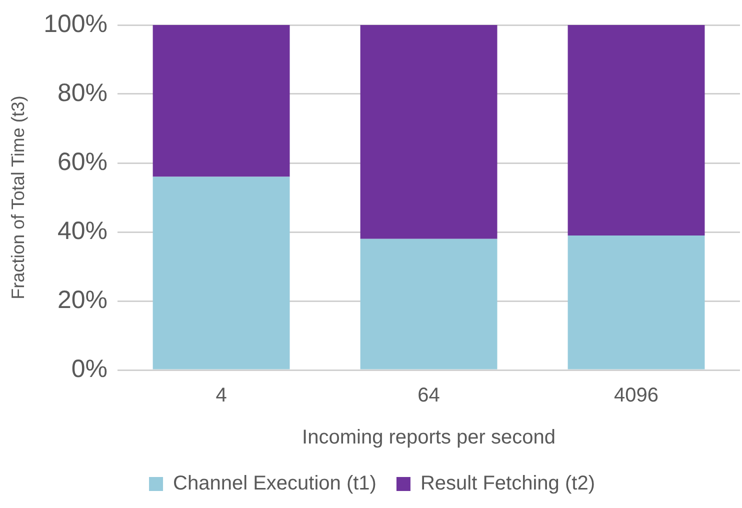 Image resolution: width=742 pixels, height=508 pixels. Describe the element at coordinates (18, 198) in the screenshot. I see `y-axis-title: Fraction of Total Time (t3)` at that location.